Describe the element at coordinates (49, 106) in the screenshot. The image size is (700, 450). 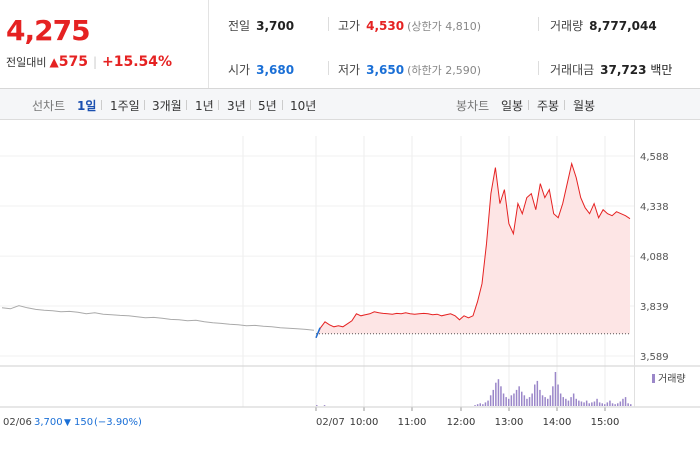
I see `line-chart-label: 선차트` at that location.